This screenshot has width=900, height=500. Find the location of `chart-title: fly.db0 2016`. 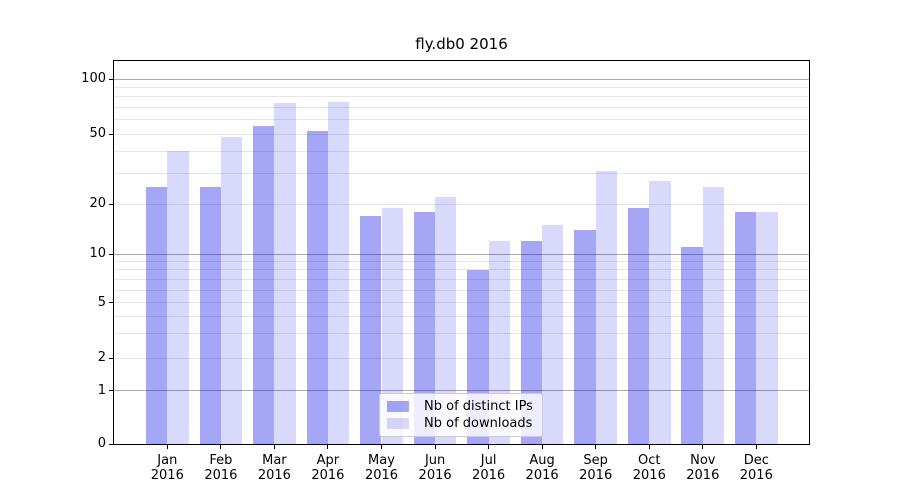

chart-title: fly.db0 2016 is located at coordinates (461, 44).